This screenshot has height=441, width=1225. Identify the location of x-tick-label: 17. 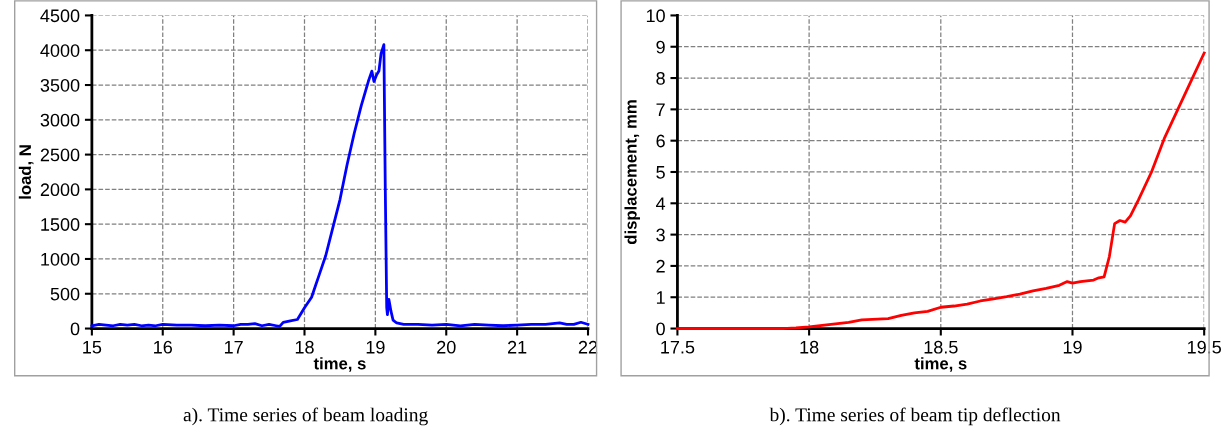
(233, 347).